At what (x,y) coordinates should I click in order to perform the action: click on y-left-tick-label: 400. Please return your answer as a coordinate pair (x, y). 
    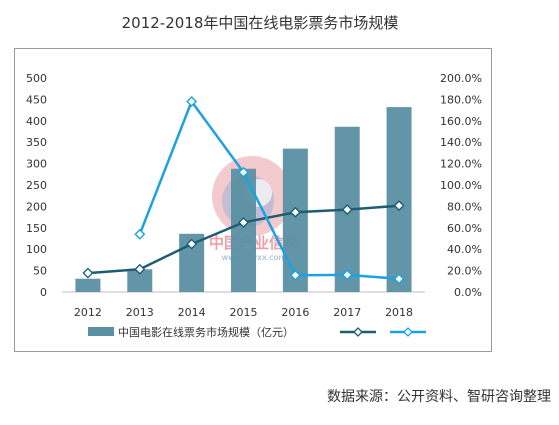
    Looking at the image, I should click on (36, 121).